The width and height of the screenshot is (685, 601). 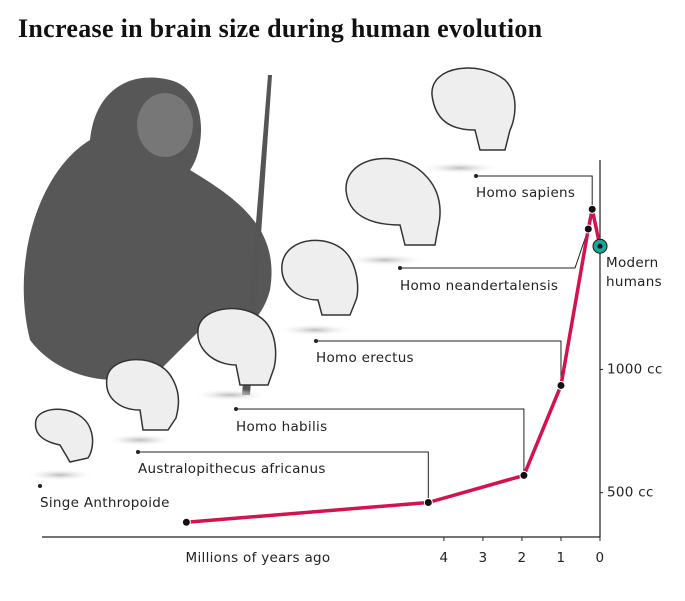 What do you see at coordinates (635, 369) in the screenshot?
I see `y-tick-label: 1000 cc` at bounding box center [635, 369].